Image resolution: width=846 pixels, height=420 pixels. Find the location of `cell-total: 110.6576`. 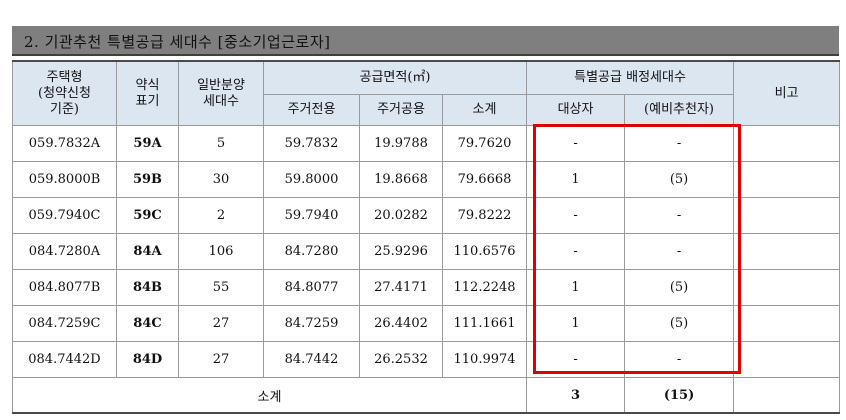

cell-total: 110.6576 is located at coordinates (484, 251).